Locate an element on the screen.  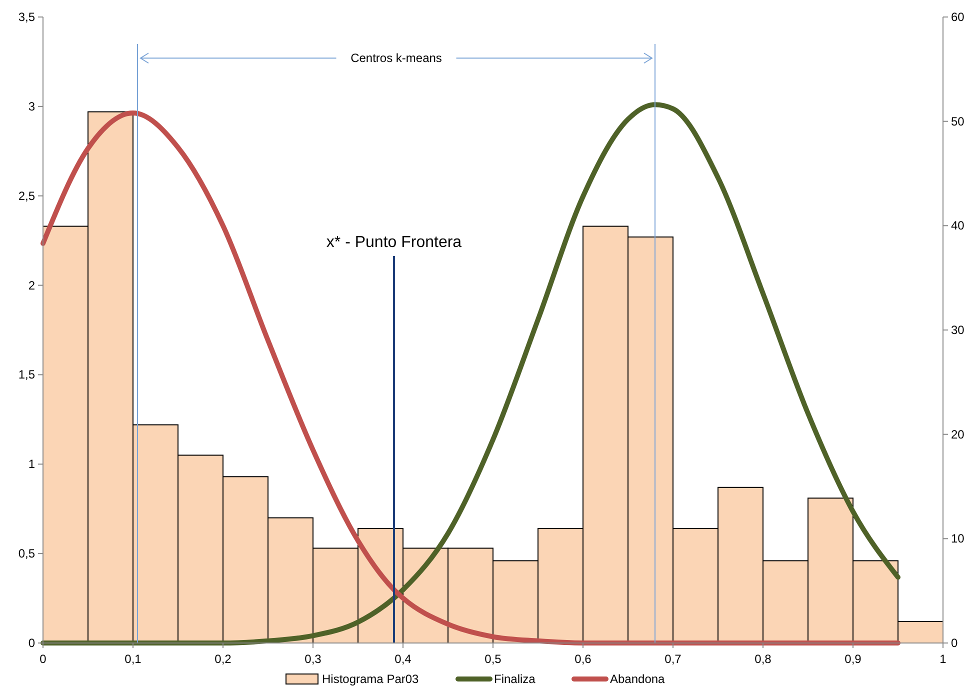
x-tick-label: 0,2 is located at coordinates (223, 659).